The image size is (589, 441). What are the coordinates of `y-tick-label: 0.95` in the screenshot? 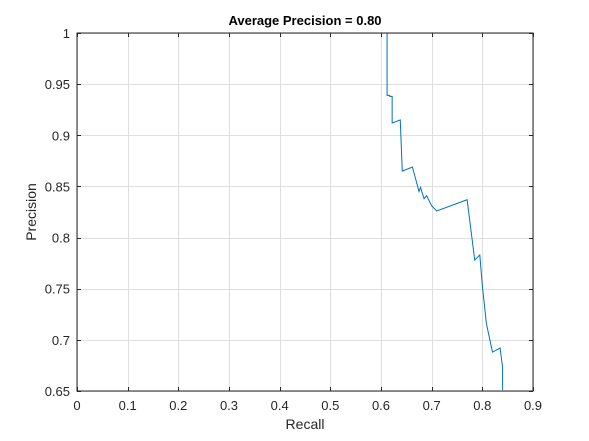 It's located at (57, 84).